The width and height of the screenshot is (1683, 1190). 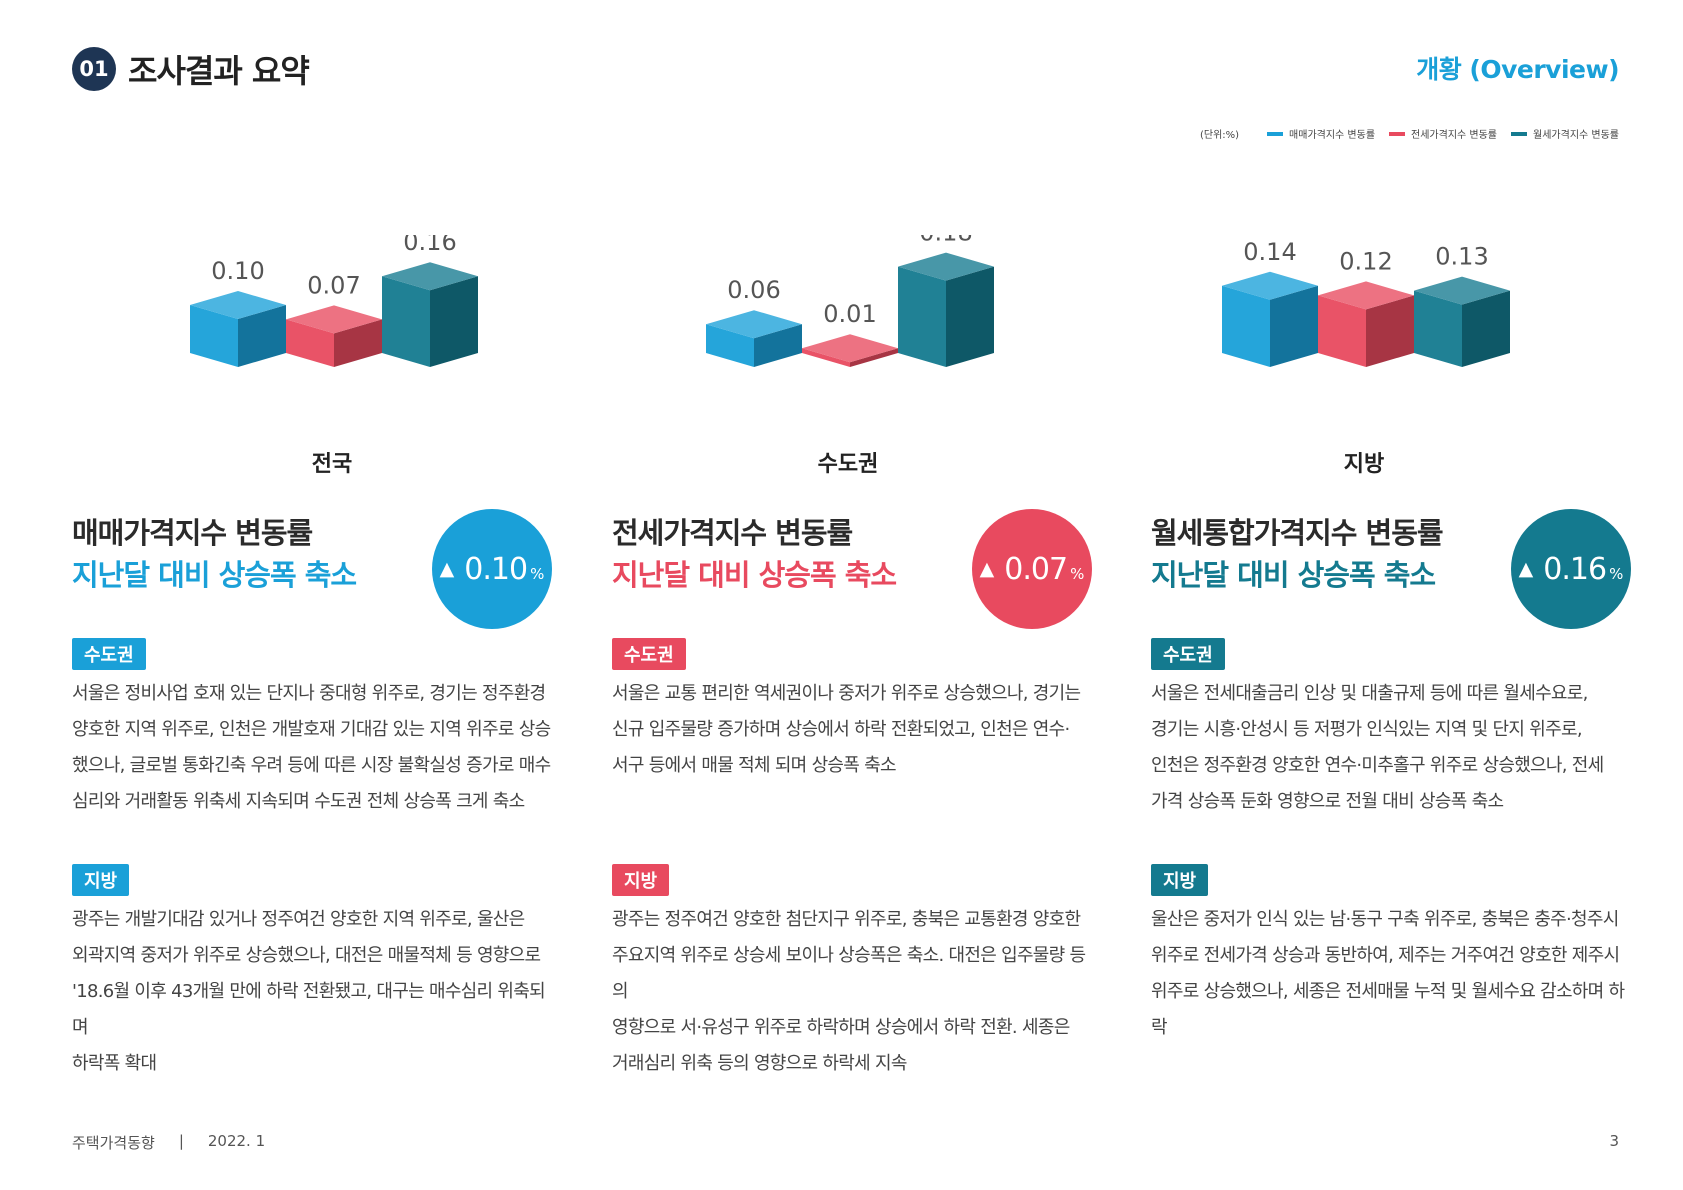 I want to click on description-line: 양호한 지역 위주로, 인천은 개발호재 기대감 있는 지역 위주로 상승, so click(x=311, y=729).